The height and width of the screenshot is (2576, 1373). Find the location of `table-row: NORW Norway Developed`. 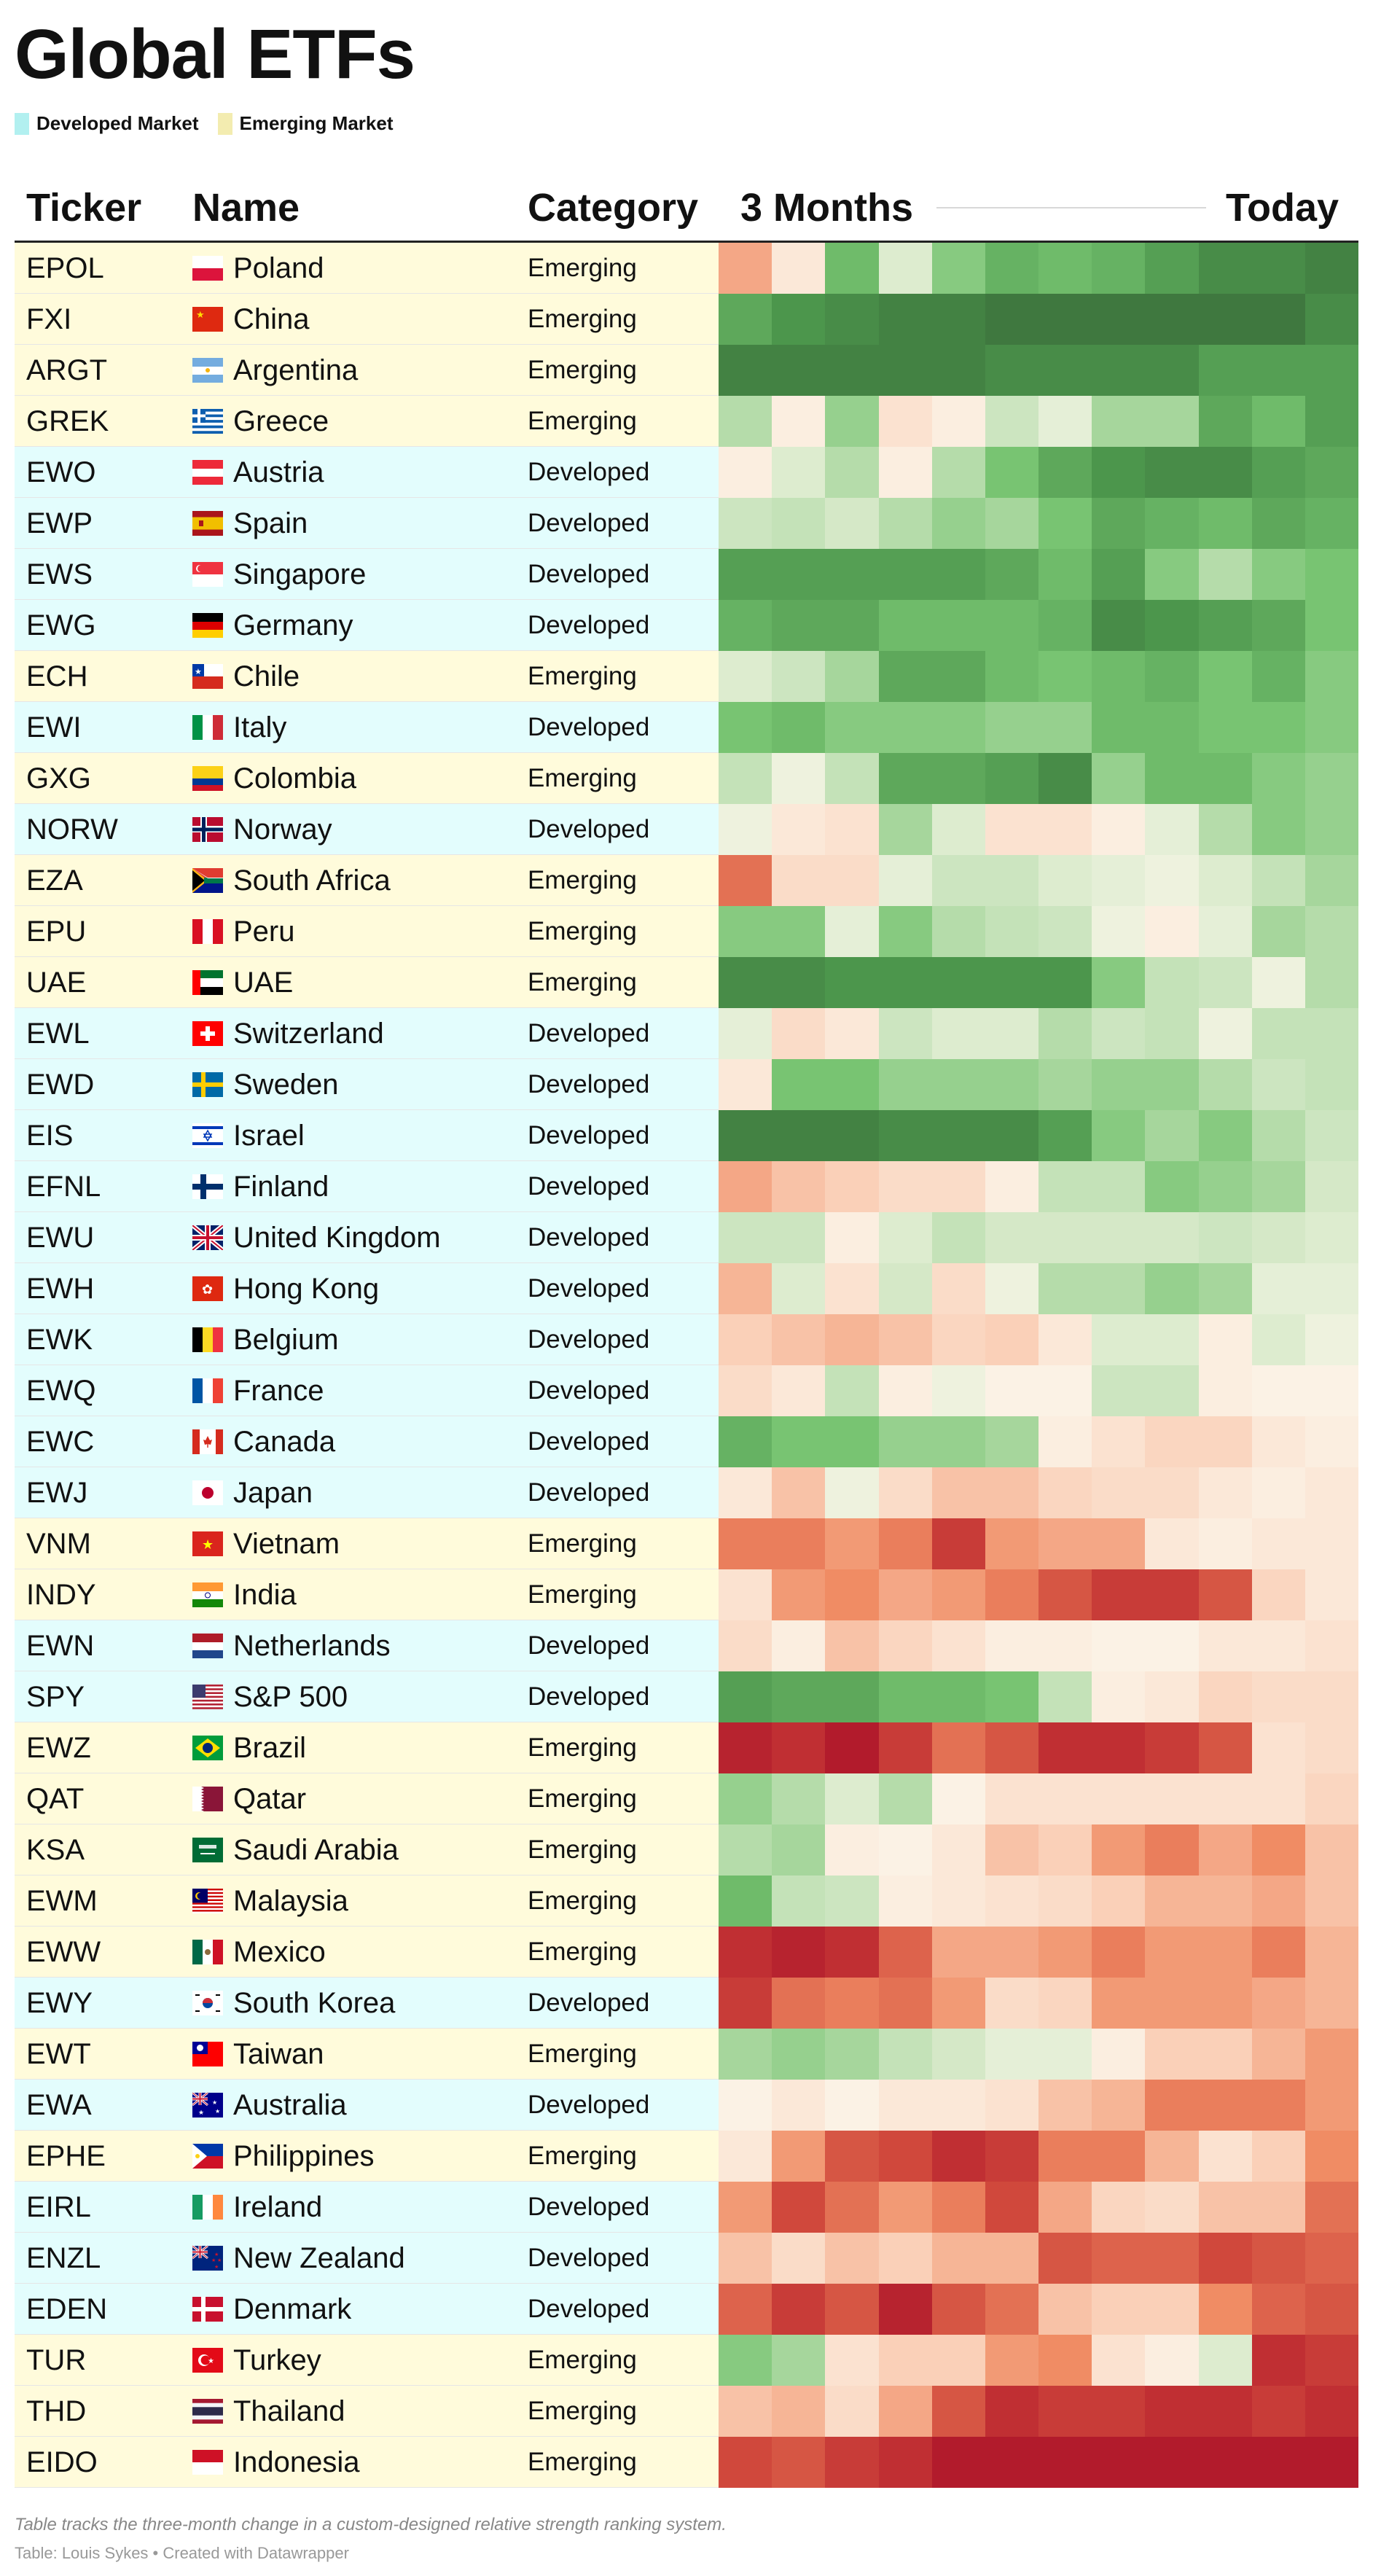

table-row: NORW Norway Developed is located at coordinates (687, 829).